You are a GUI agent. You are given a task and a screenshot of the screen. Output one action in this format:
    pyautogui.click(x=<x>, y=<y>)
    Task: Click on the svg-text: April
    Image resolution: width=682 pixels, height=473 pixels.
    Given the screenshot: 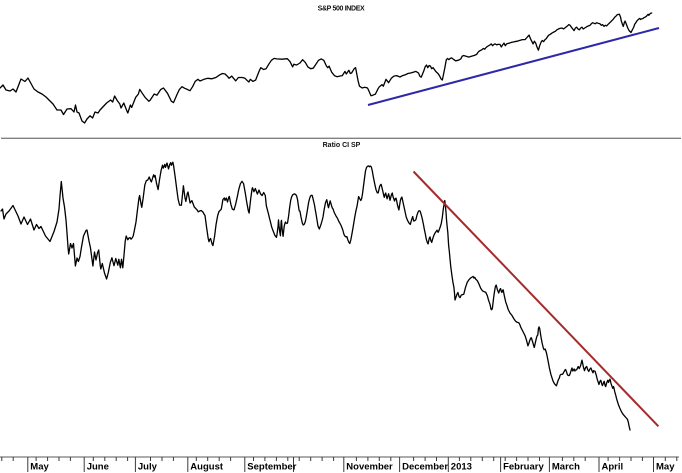 What is the action you would take?
    pyautogui.click(x=613, y=467)
    